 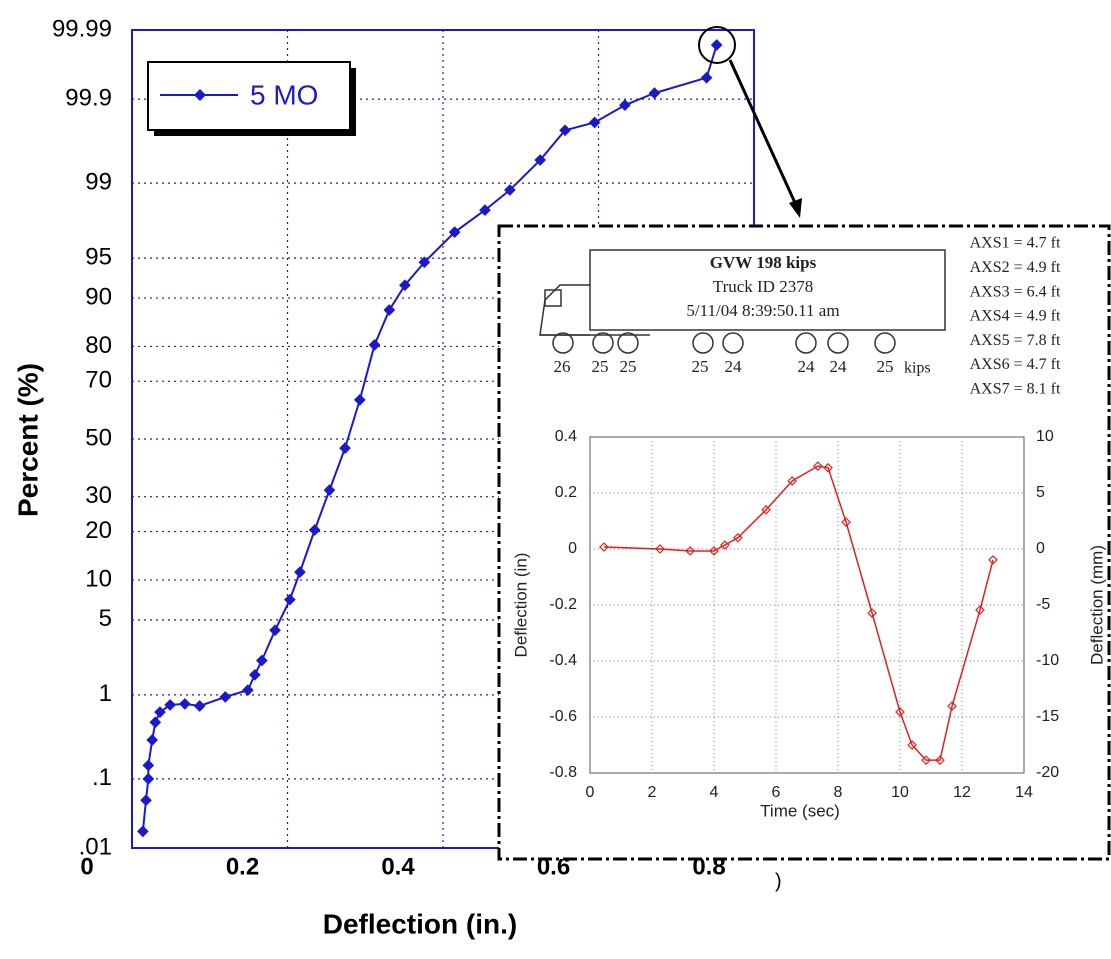 I want to click on y-tick-label: 0, so click(x=572, y=548).